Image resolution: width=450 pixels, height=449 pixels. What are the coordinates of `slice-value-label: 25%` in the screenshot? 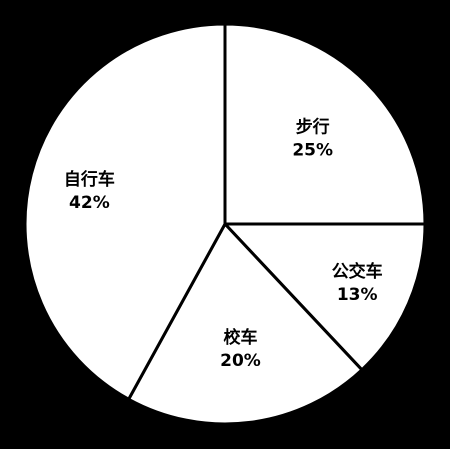 It's located at (312, 150).